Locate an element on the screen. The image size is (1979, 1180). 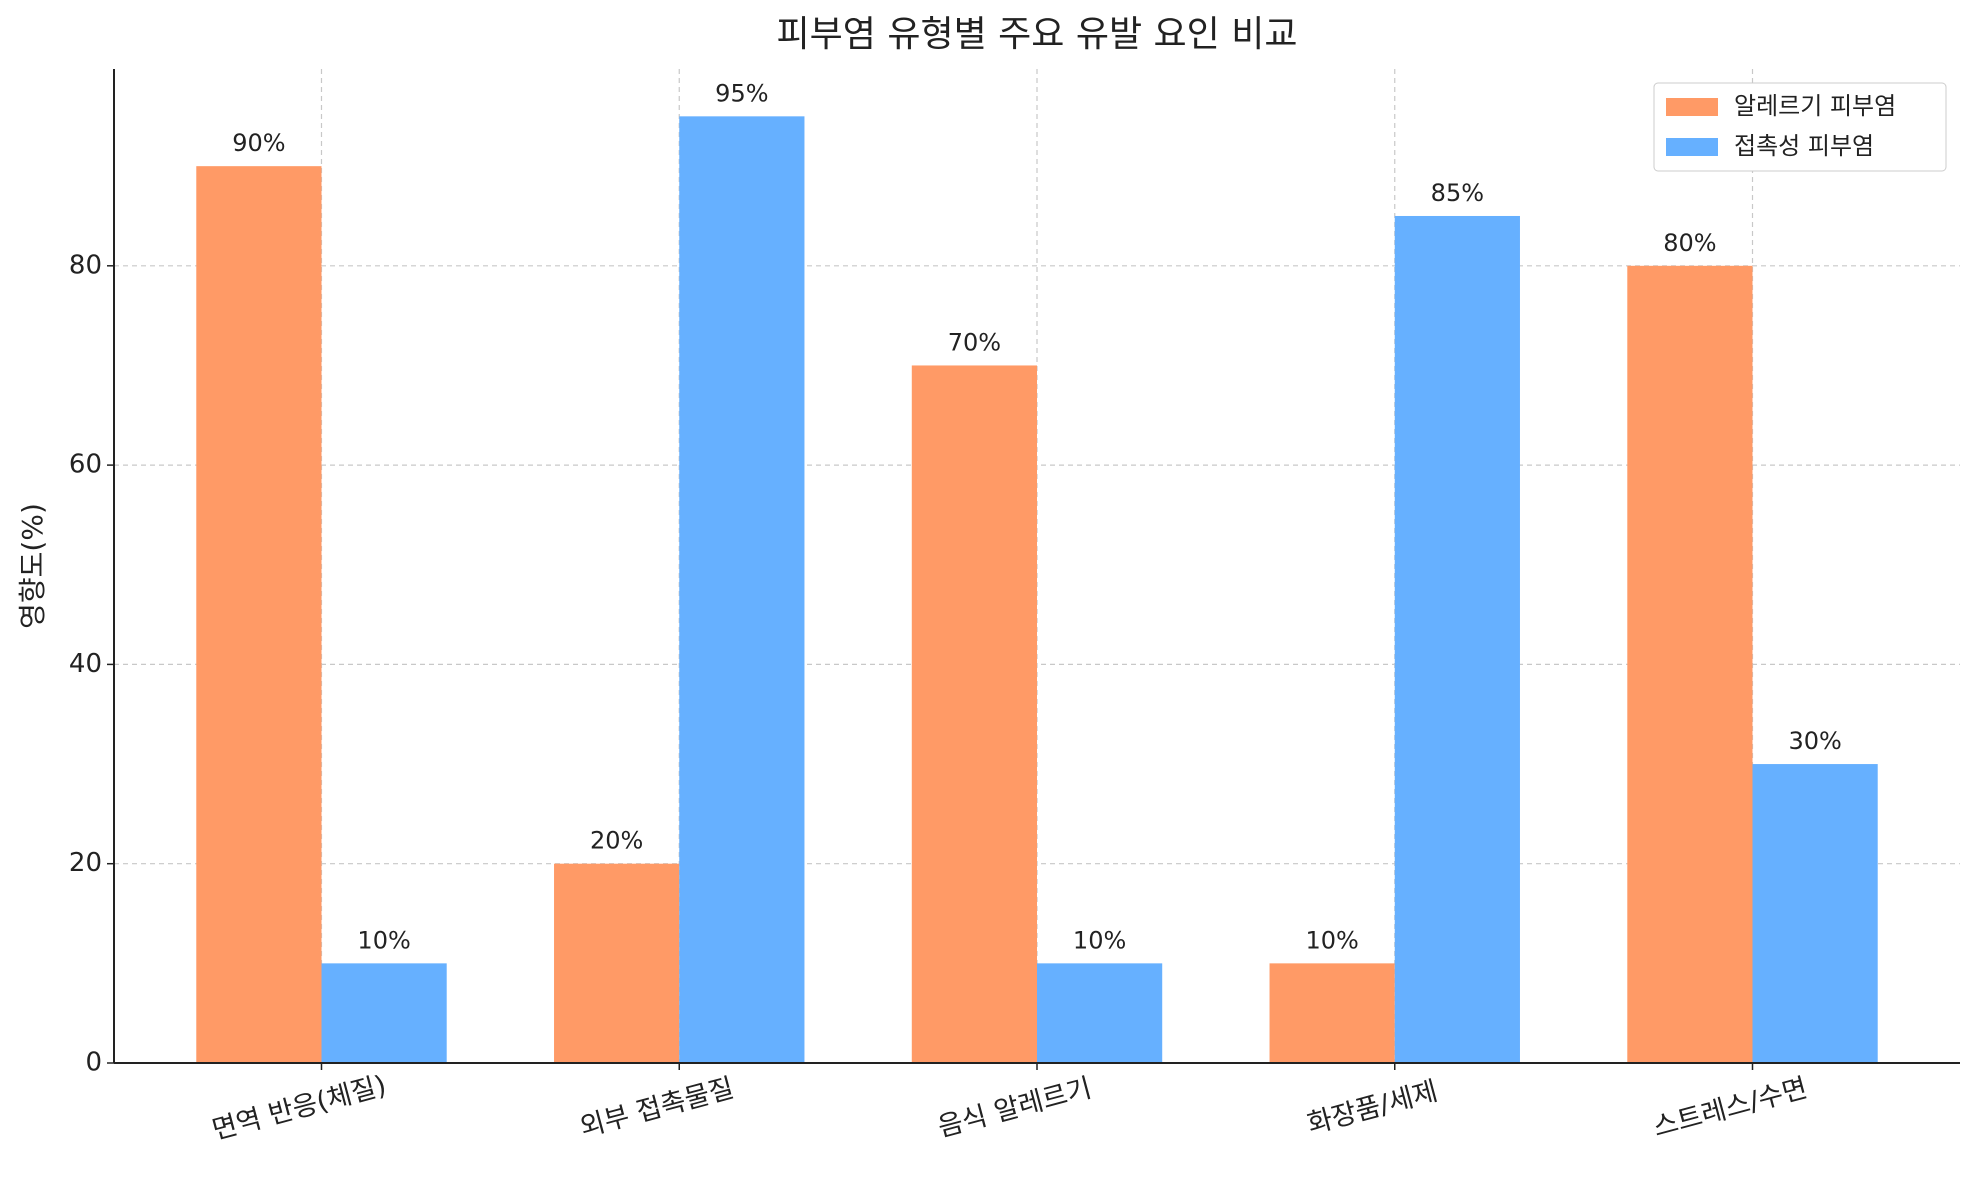
x-tick-label: 음식 알레르기 is located at coordinates (1015, 1108).